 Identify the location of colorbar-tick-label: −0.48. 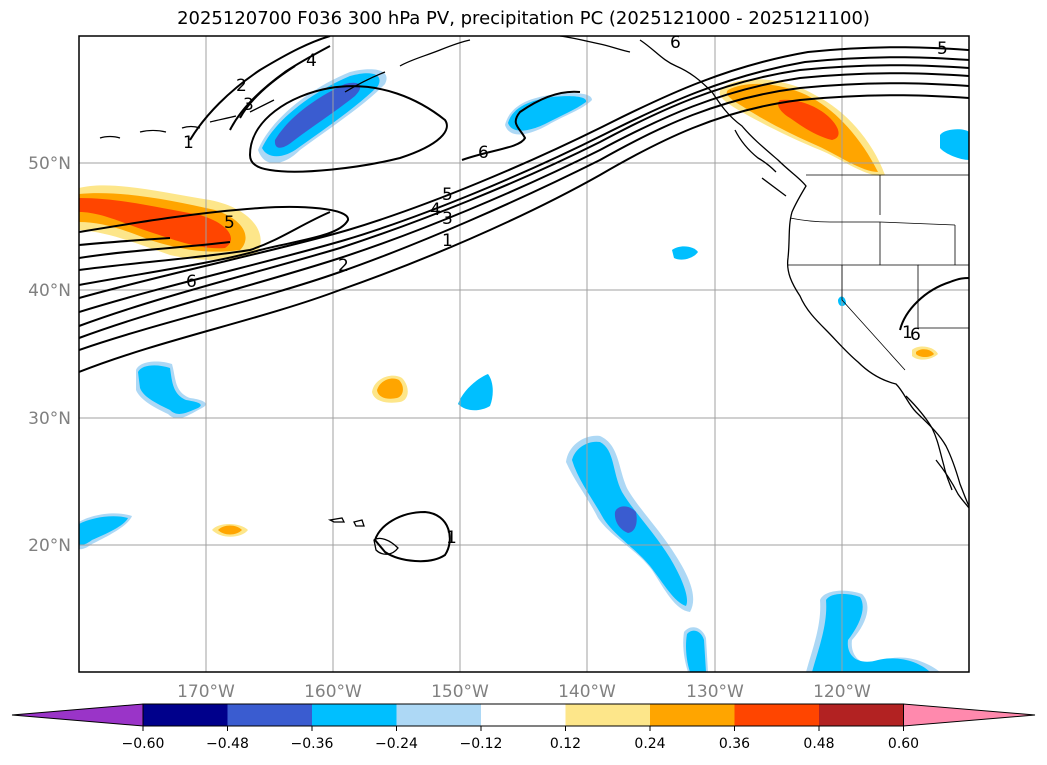
(227, 744).